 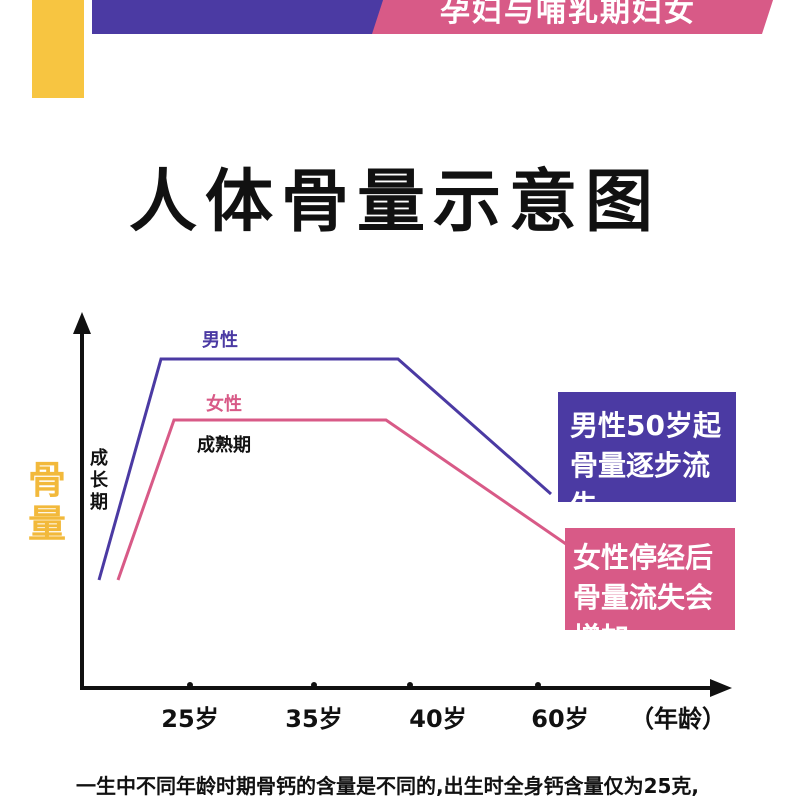 What do you see at coordinates (189, 719) in the screenshot?
I see `x-tick-label: 25岁` at bounding box center [189, 719].